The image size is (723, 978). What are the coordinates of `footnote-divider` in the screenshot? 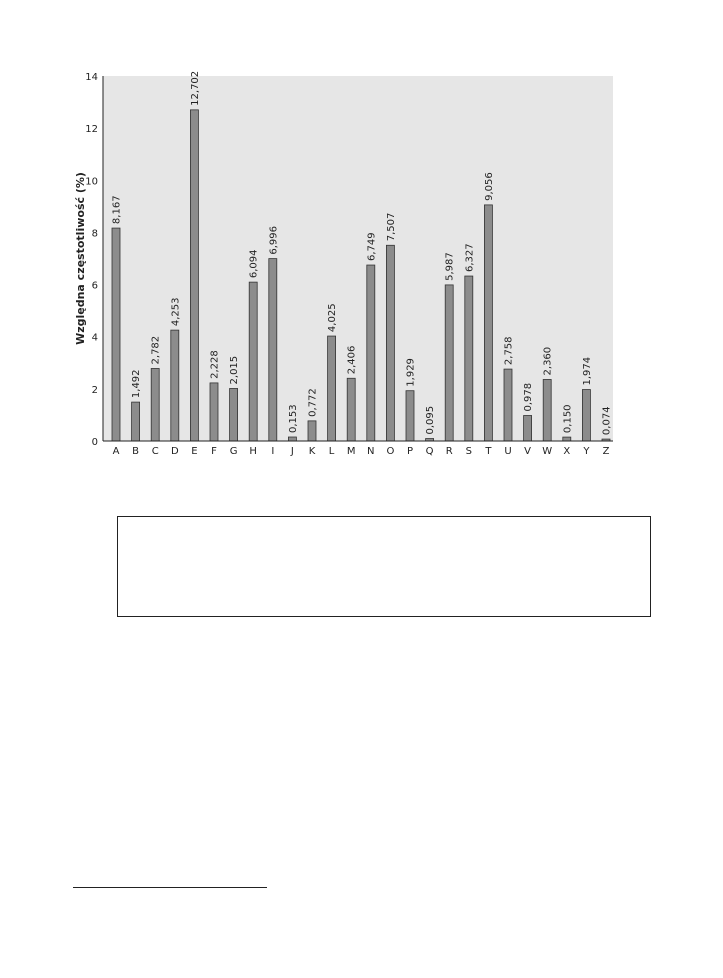 It's located at (170, 887).